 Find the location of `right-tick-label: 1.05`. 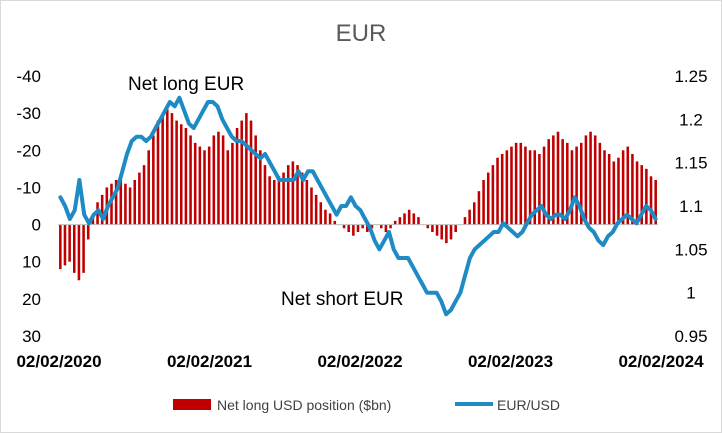

right-tick-label: 1.05 is located at coordinates (690, 249).